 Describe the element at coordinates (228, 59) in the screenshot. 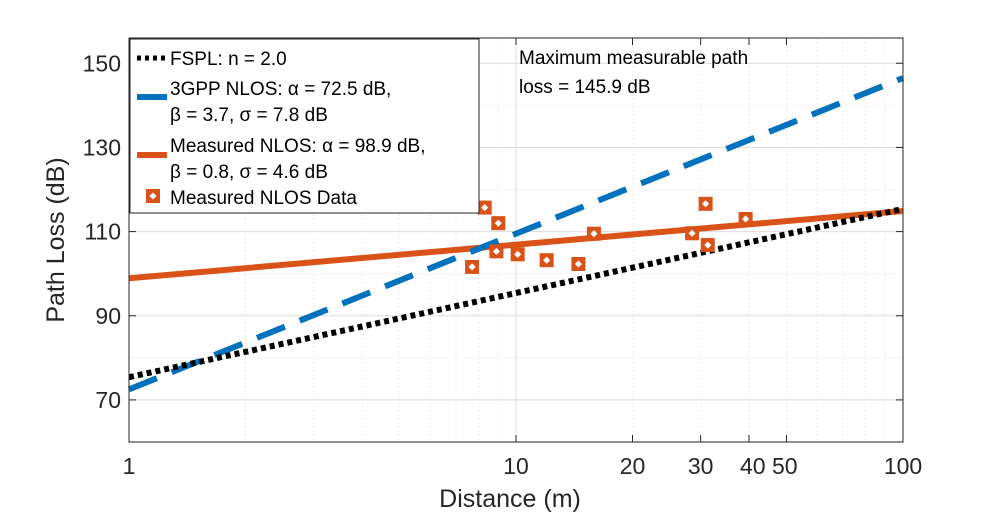

I see `legend-label-fspl: FSPL: n = 2.0` at that location.